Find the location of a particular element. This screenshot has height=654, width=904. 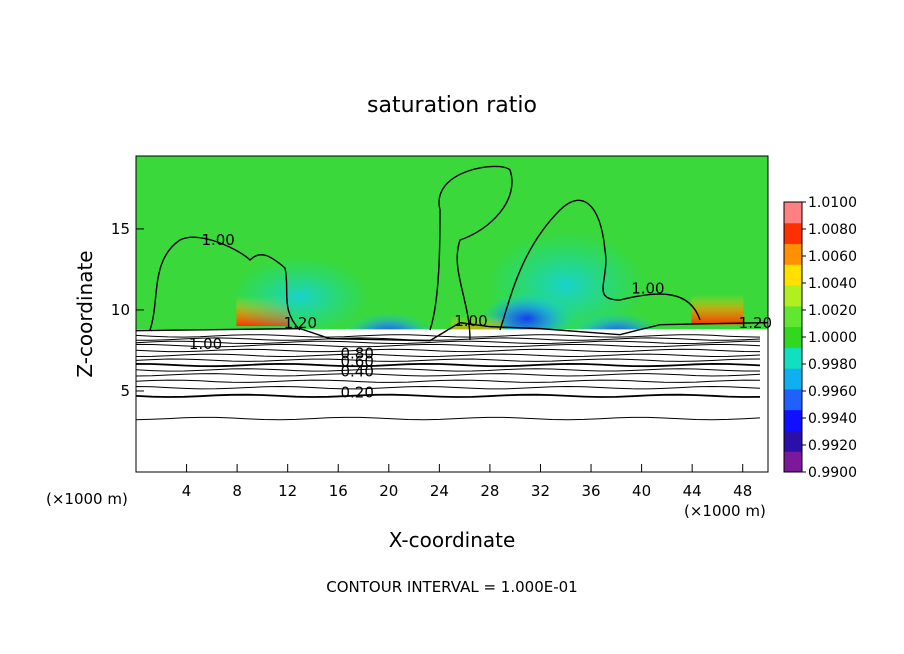

x-tick-label-11: 48 is located at coordinates (742, 491).